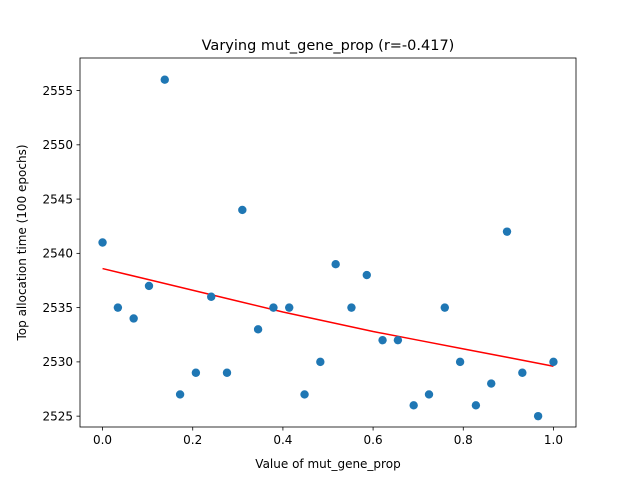 Image resolution: width=640 pixels, height=480 pixels. Describe the element at coordinates (57, 145) in the screenshot. I see `y-tick-label: 2550` at that location.